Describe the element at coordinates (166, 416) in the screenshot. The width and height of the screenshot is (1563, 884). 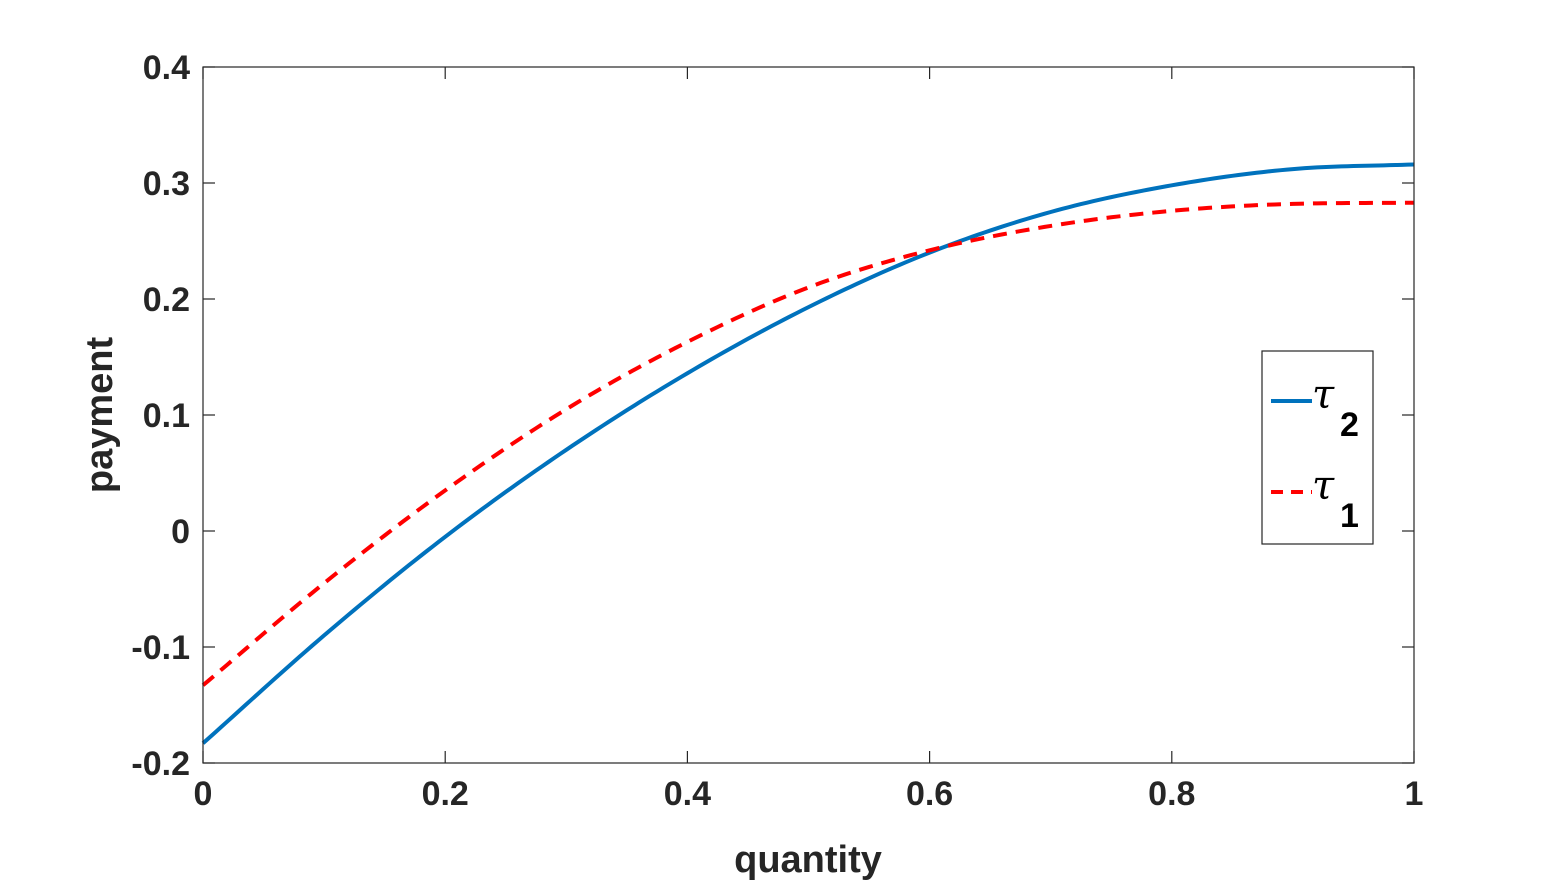
I see `y-tick-label: 0.1` at that location.